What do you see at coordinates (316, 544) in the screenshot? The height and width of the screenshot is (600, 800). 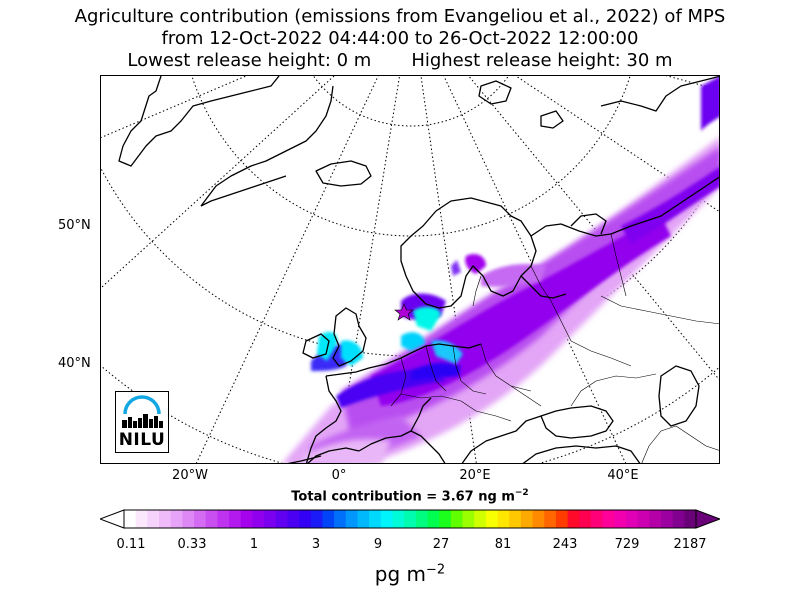 I see `colorbar-tick: 3` at bounding box center [316, 544].